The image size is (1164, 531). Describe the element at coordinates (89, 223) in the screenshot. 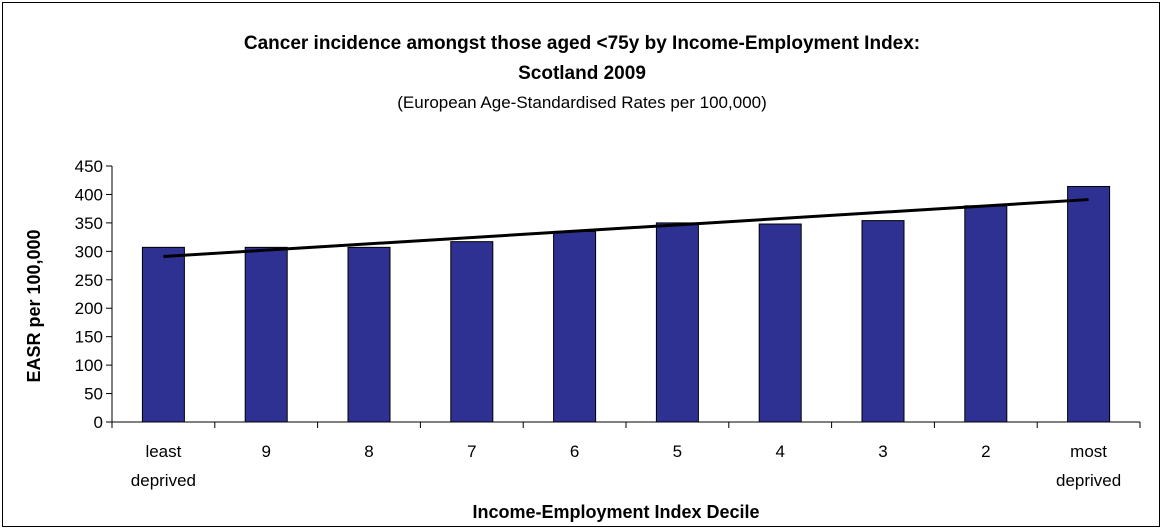

I see `y-tick-label-7: 350` at that location.